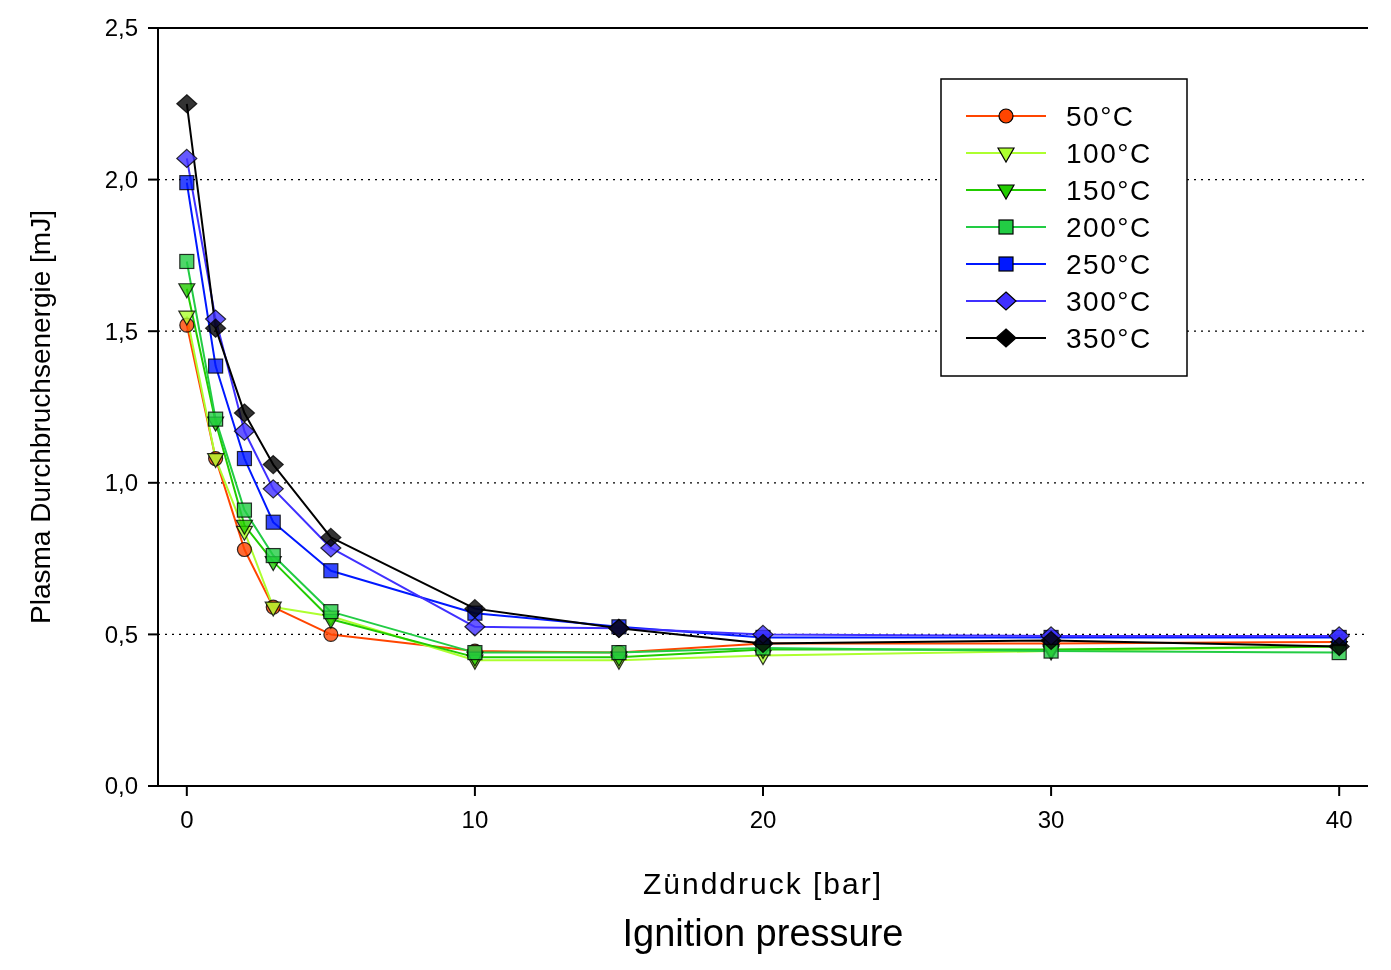 The image size is (1391, 970). I want to click on text: Ignition pressure, so click(763, 933).